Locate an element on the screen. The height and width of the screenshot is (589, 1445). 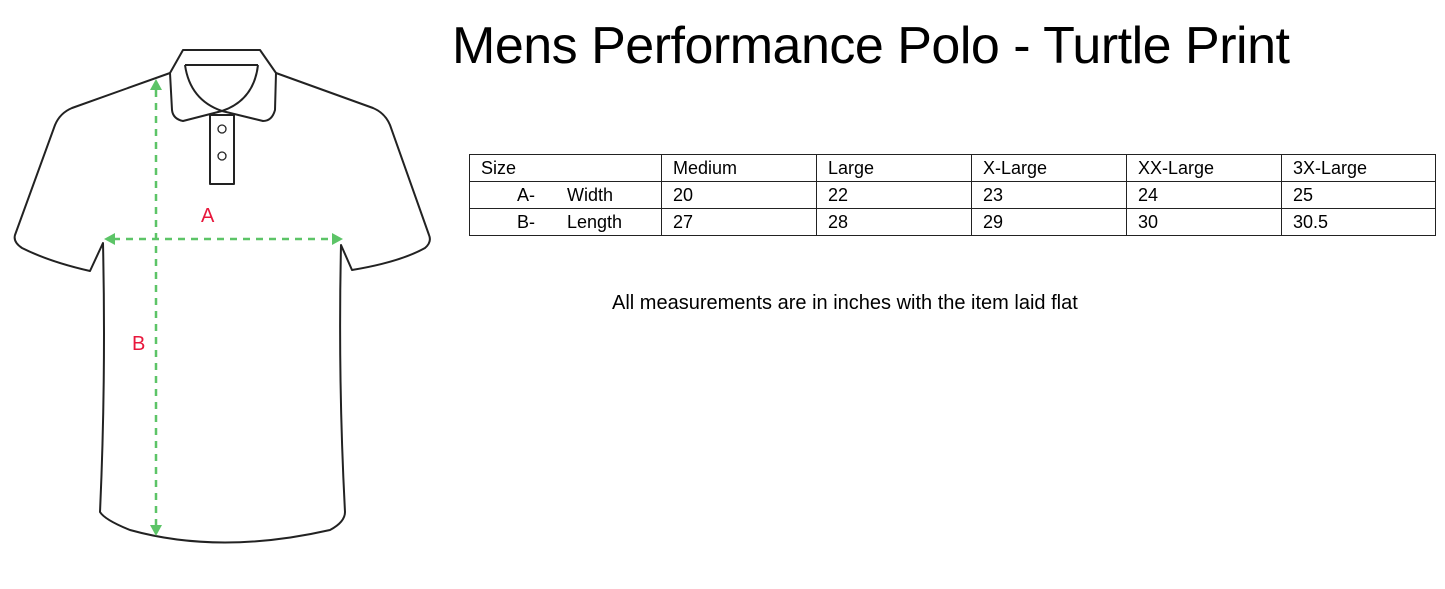
value-cell: 23 is located at coordinates (1049, 195).